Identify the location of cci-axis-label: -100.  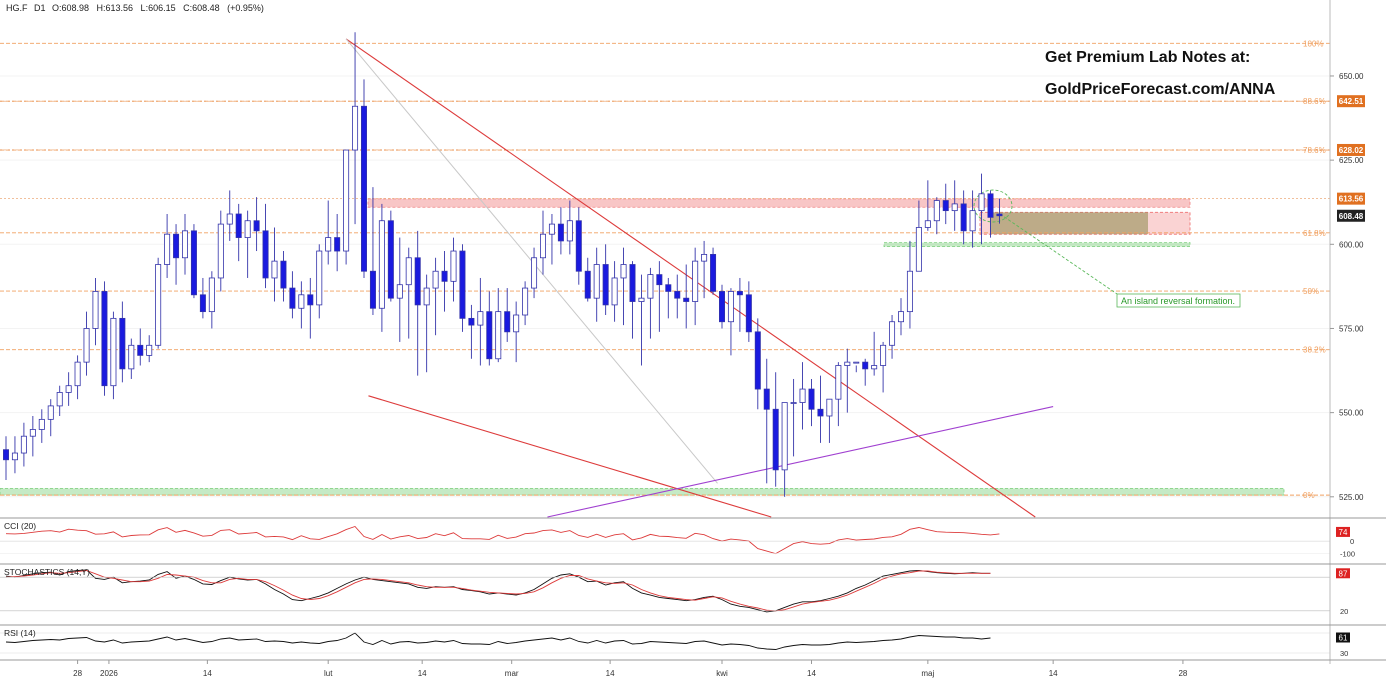
(1347, 554).